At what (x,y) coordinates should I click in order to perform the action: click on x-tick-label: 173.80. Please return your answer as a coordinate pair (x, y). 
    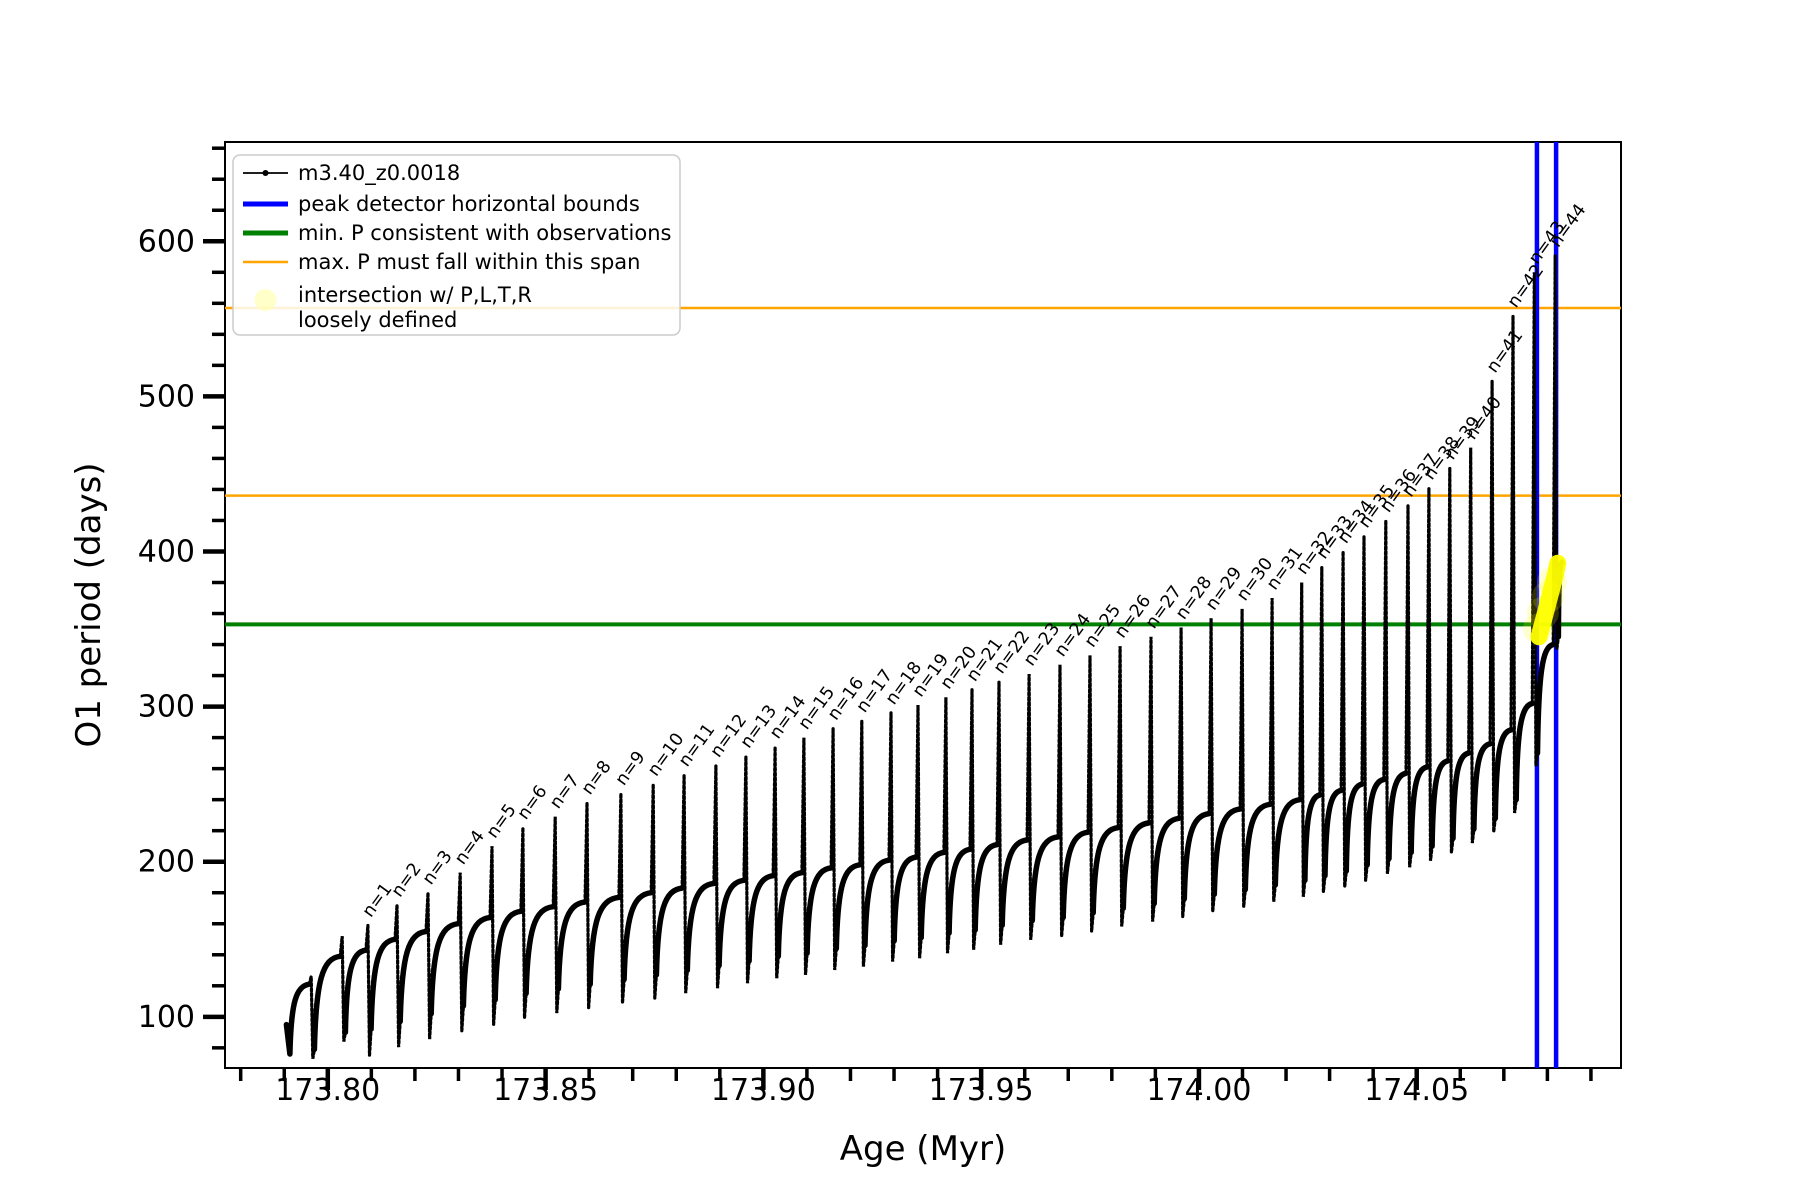
    Looking at the image, I should click on (327, 1090).